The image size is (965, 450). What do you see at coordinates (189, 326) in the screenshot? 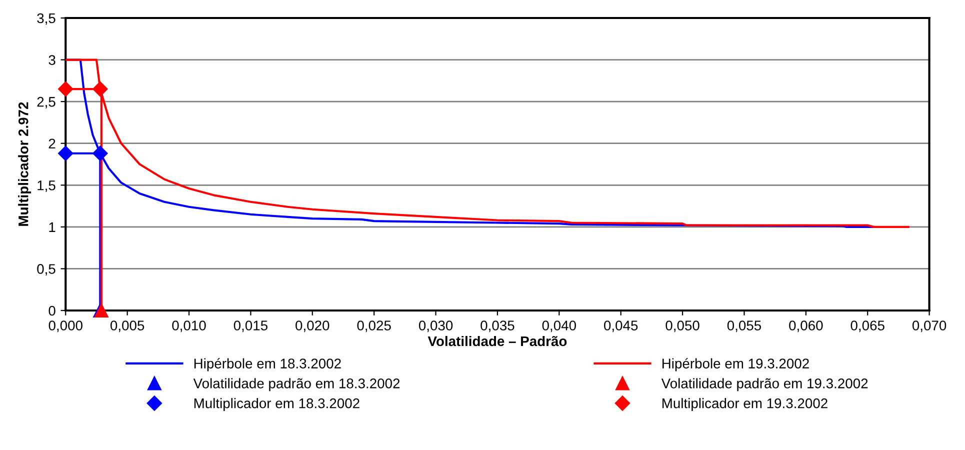
I see `x-tick-label: 0,010` at bounding box center [189, 326].